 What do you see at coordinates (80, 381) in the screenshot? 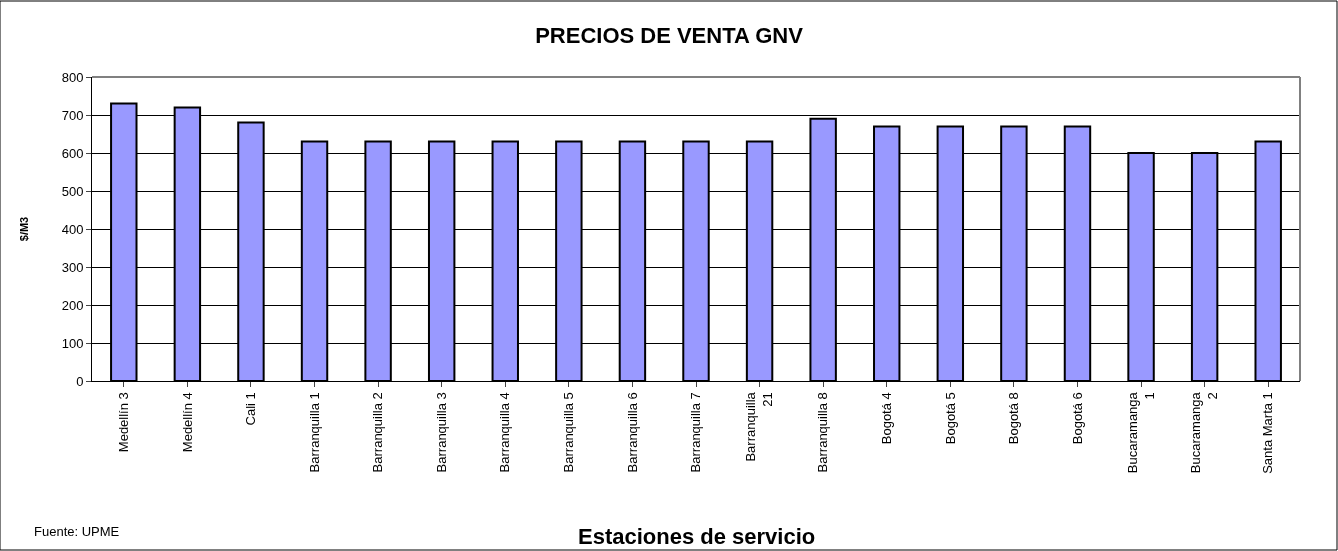
I see `y-tick-label: 0` at bounding box center [80, 381].